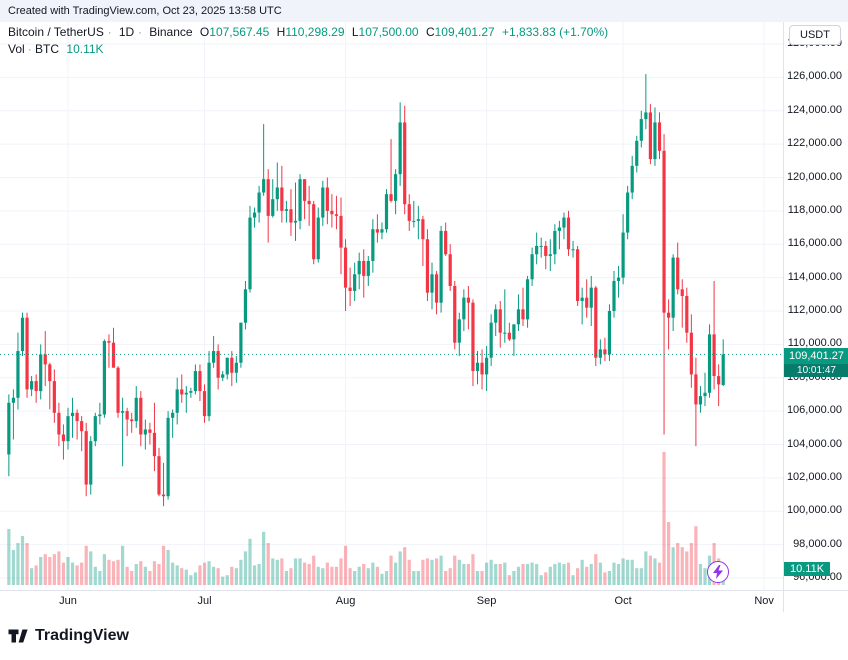  I want to click on vol-label: Vol, so click(16, 49).